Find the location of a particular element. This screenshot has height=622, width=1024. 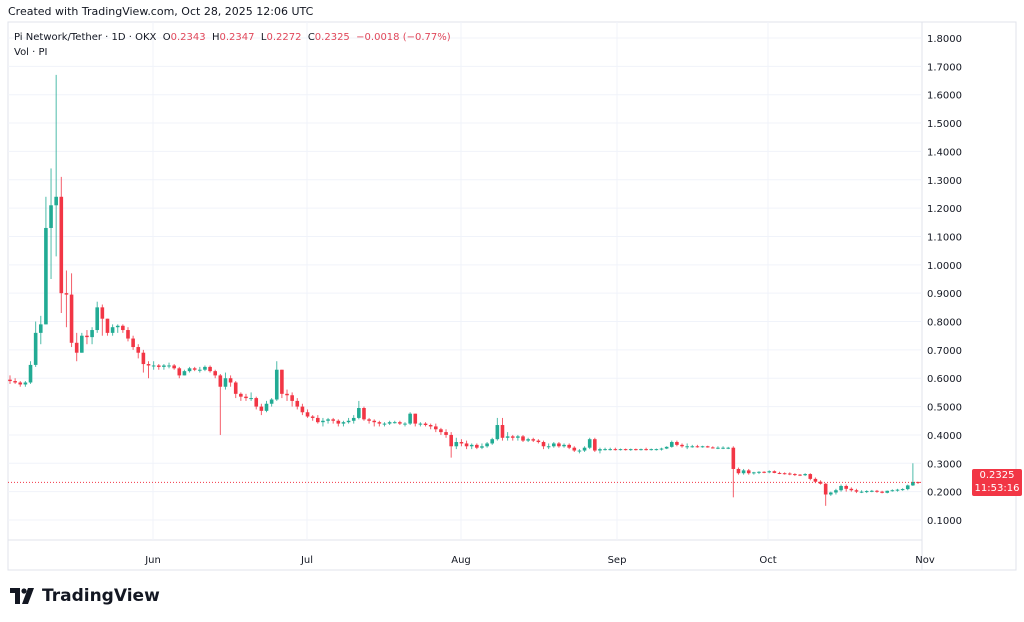

x-tick-label: Jun is located at coordinates (152, 560).